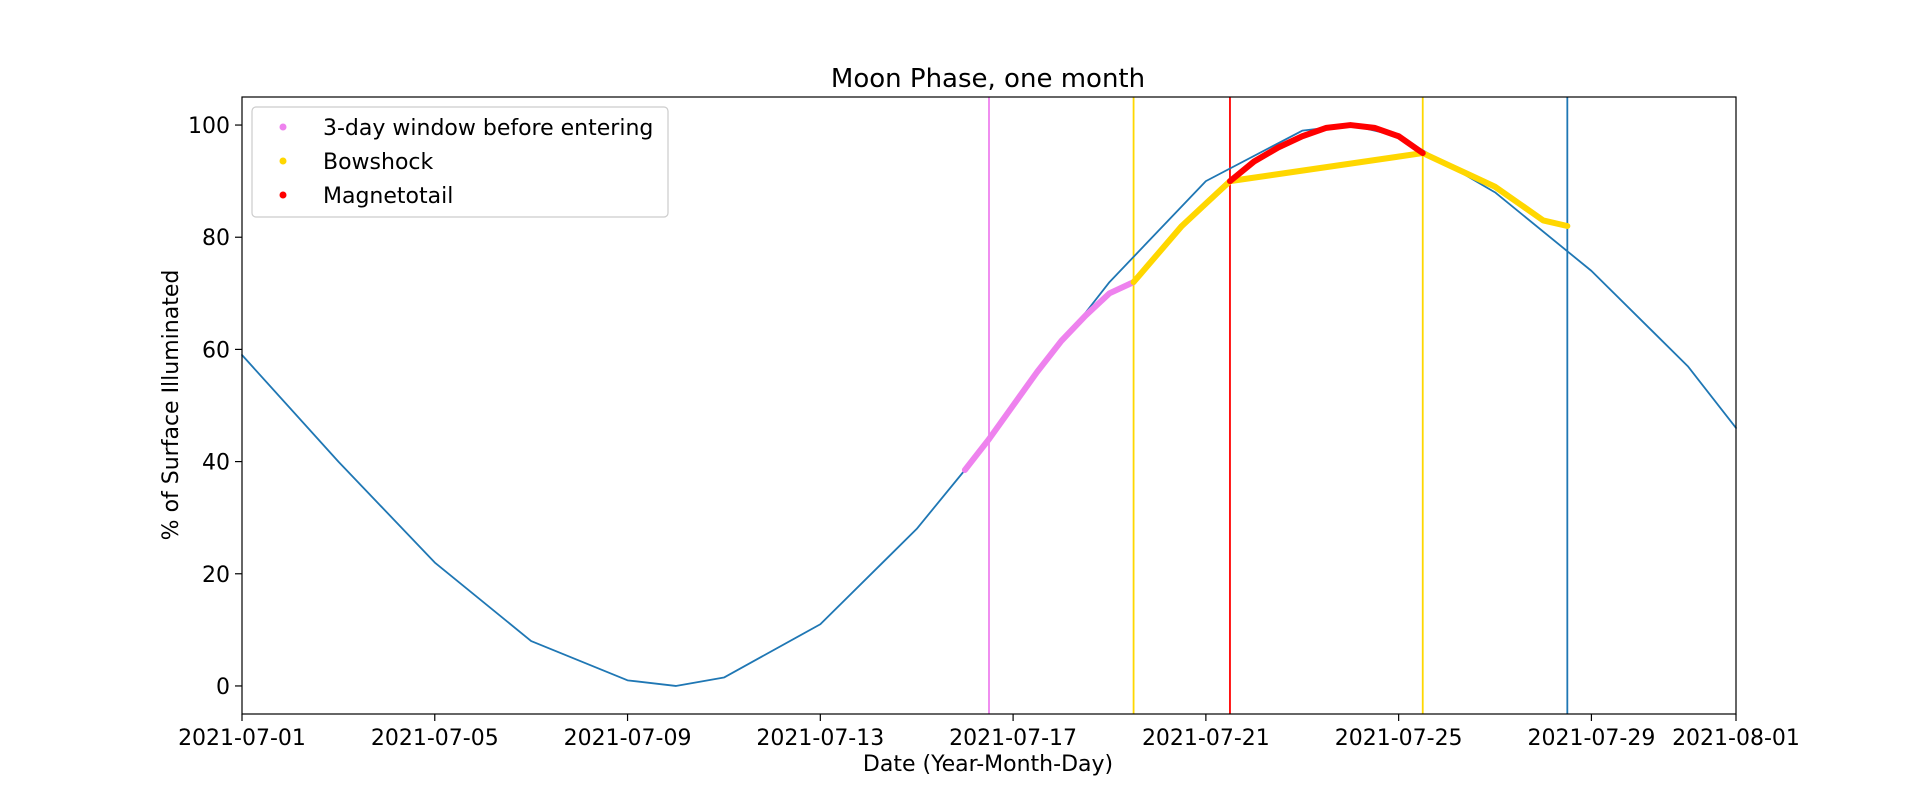 Image resolution: width=1920 pixels, height=800 pixels. Describe the element at coordinates (488, 128) in the screenshot. I see `legend-label-3-day-window-before-entering: 3-day window before entering` at that location.